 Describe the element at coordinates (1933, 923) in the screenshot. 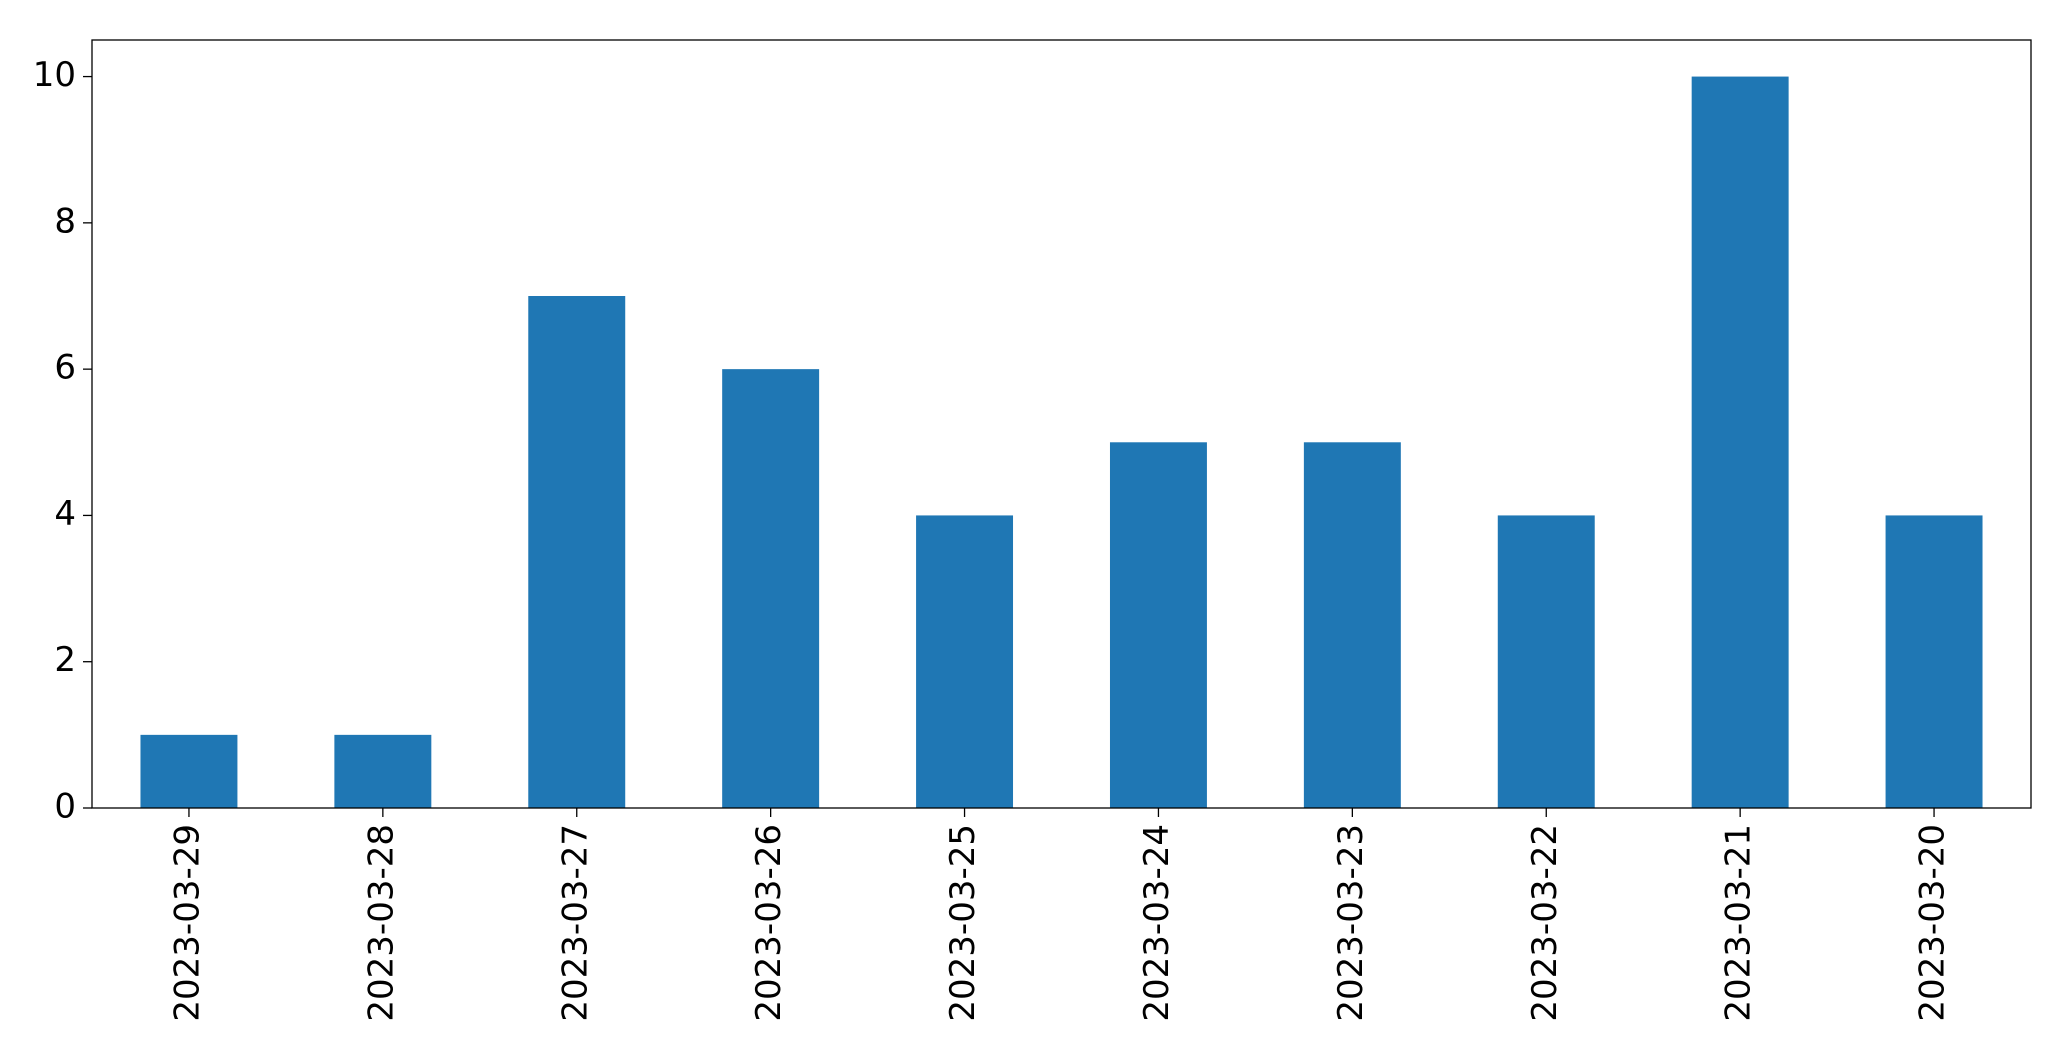

I see `x-tick-label: 2023-03-20` at that location.